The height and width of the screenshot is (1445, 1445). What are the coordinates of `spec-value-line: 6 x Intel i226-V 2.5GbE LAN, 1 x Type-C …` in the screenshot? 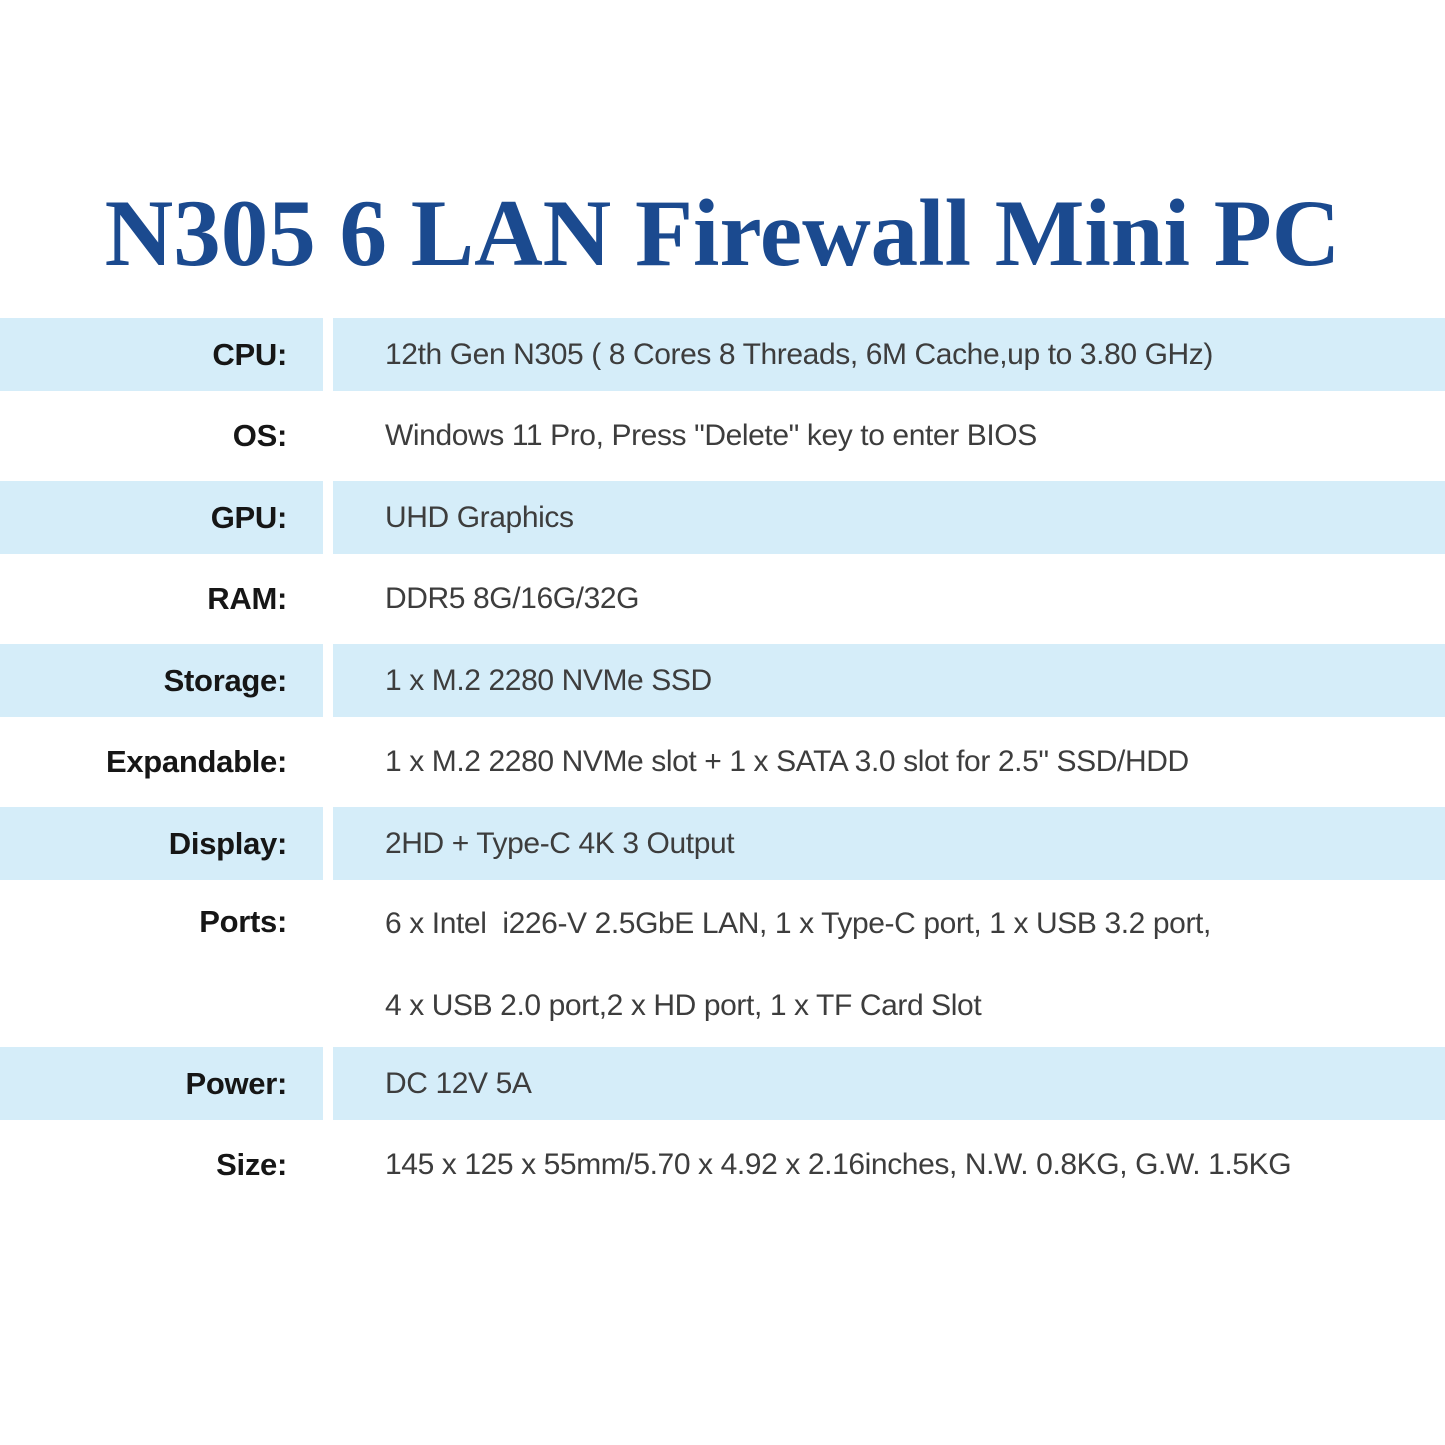 It's located at (798, 923).